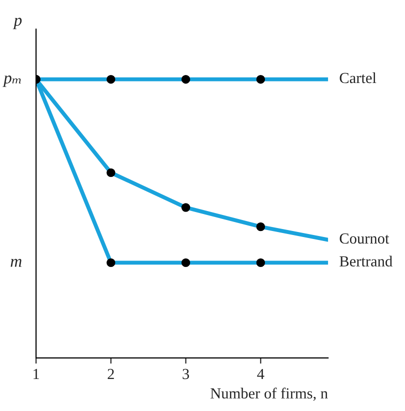  What do you see at coordinates (11, 81) in the screenshot?
I see `annotation: pₘ` at bounding box center [11, 81].